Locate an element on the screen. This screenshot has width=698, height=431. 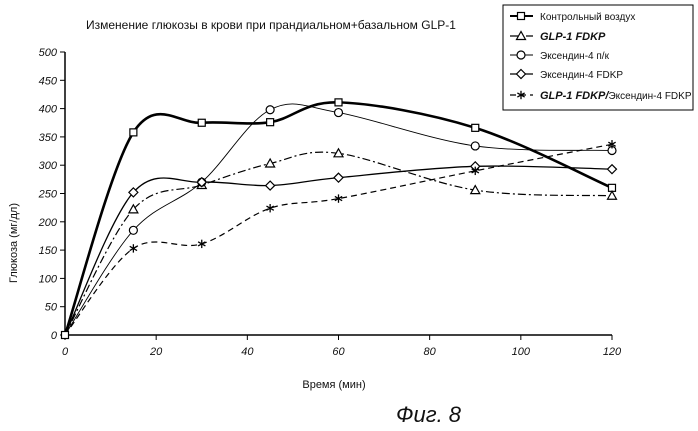
x-tick-label: 20 is located at coordinates (156, 352).